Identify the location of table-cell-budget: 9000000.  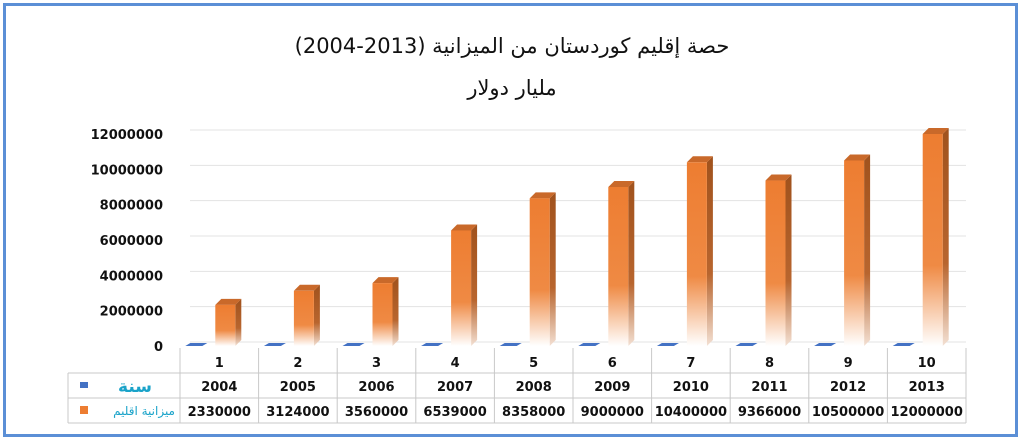
(612, 412).